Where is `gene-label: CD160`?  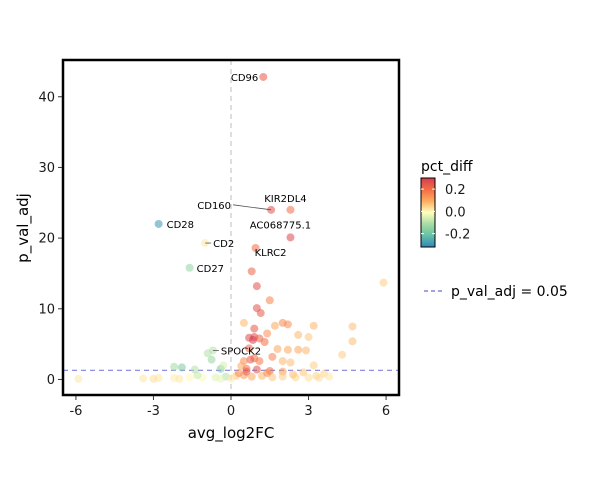 gene-label: CD160 is located at coordinates (214, 206).